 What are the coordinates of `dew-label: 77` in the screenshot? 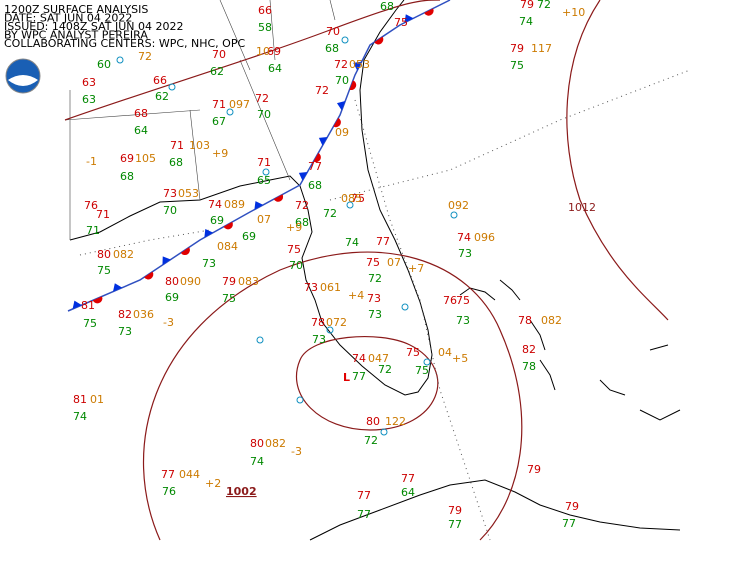 It's located at (359, 376).